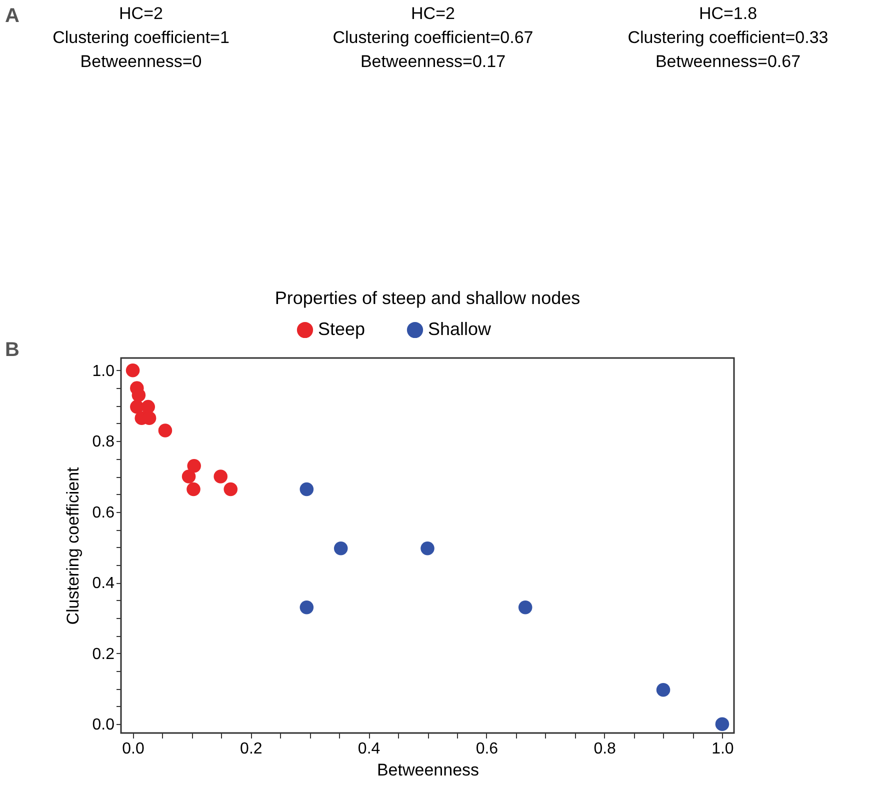 This screenshot has height=812, width=870. I want to click on x-tick-label: 0.8, so click(605, 749).